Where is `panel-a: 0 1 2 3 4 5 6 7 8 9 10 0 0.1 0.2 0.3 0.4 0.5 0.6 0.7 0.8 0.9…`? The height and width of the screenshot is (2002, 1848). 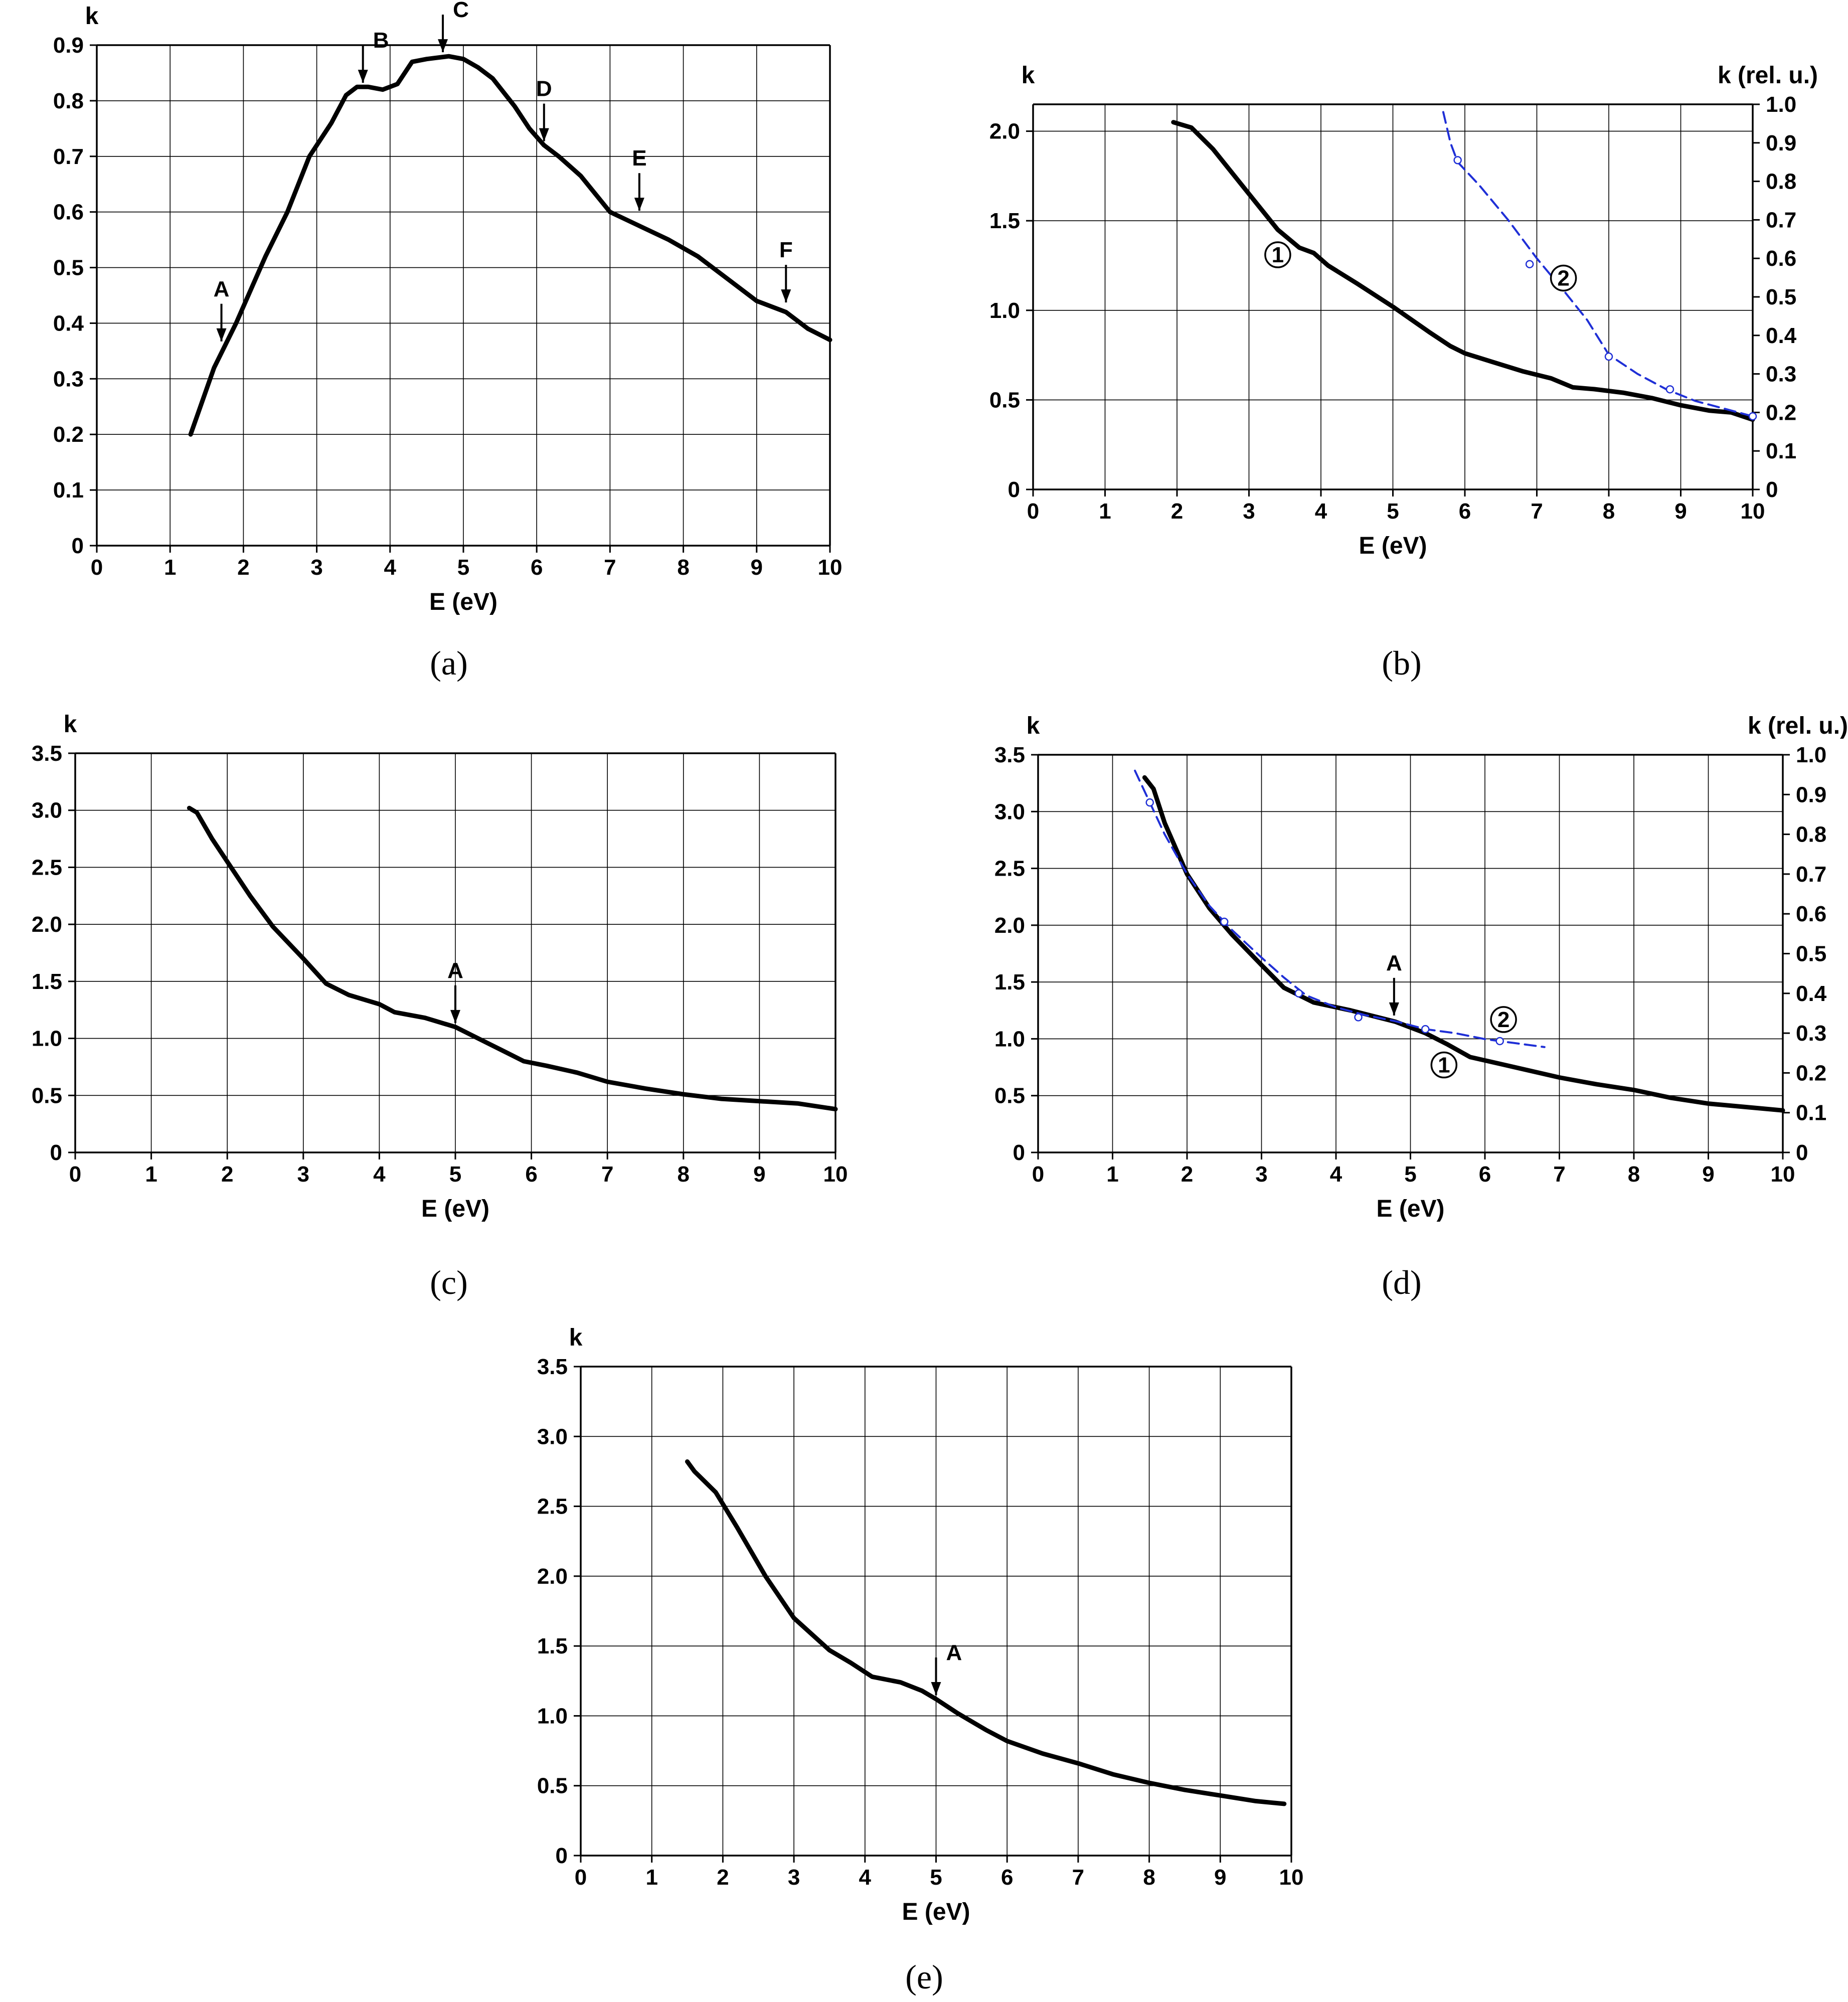
panel-a: 0 1 2 3 4 5 6 7 8 9 10 0 0.1 0.2 0.3 0.4 0.5 0.6 0.7 0.8 0.9… is located at coordinates (448, 307).